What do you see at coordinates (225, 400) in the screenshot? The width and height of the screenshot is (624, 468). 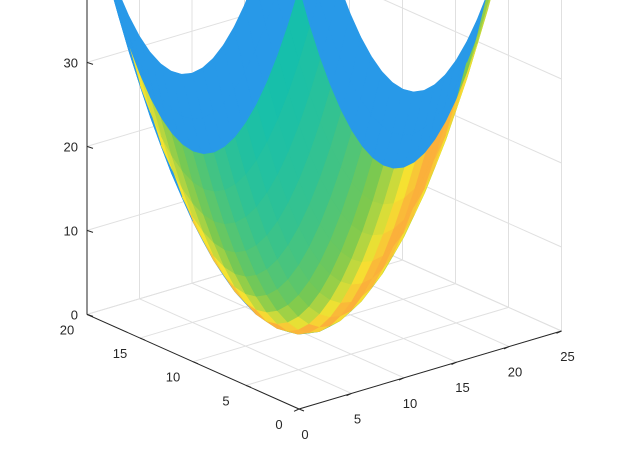 I see `y-tick-label: 5` at bounding box center [225, 400].